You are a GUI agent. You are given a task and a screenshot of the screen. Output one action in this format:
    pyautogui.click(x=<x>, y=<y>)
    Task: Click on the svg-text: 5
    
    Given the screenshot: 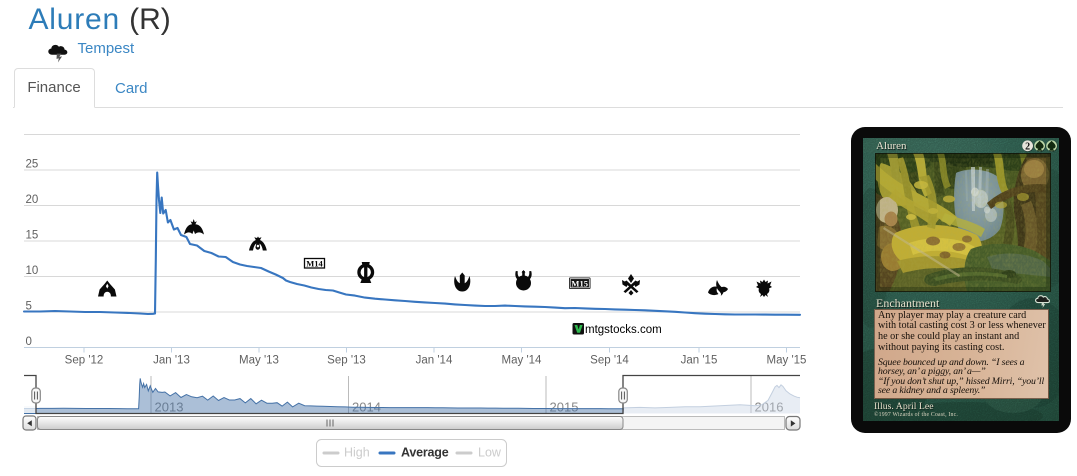 What is the action you would take?
    pyautogui.click(x=29, y=307)
    